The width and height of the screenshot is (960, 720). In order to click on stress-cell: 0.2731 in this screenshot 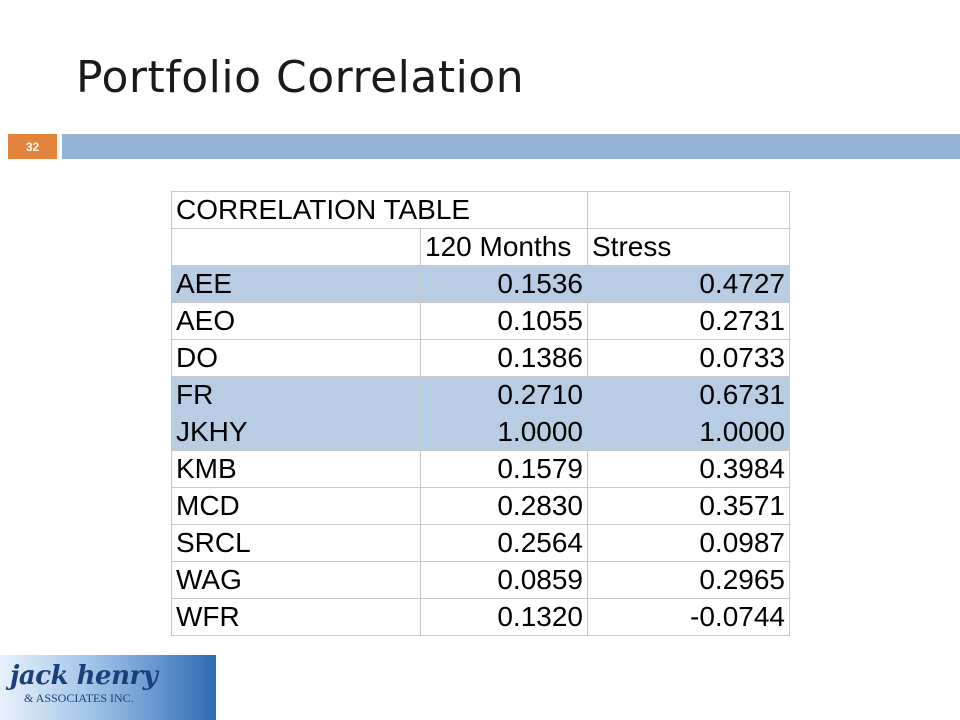, I will do `click(688, 321)`.